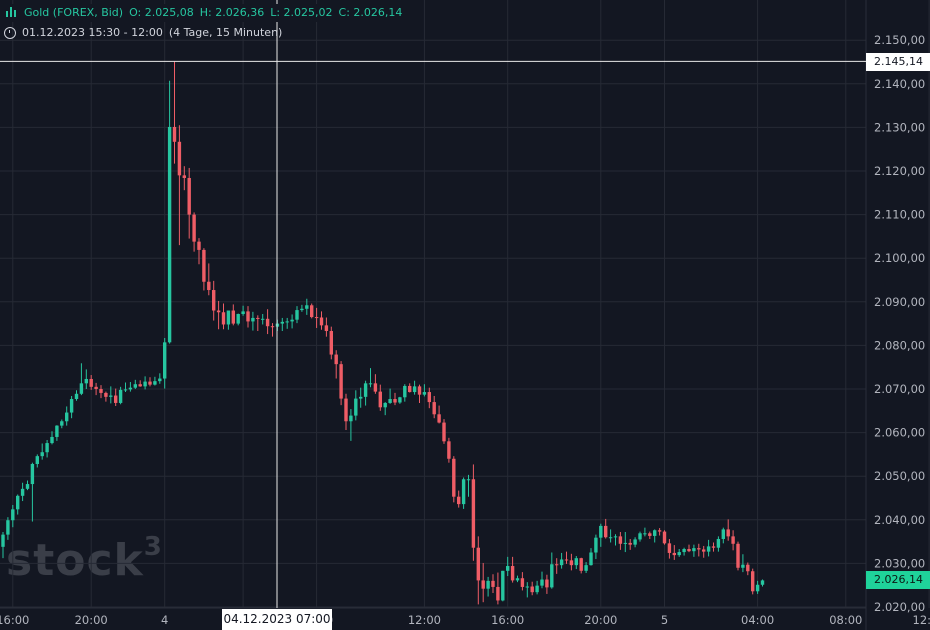 The width and height of the screenshot is (930, 630). I want to click on price-tick-label: 2.040,00, so click(899, 520).